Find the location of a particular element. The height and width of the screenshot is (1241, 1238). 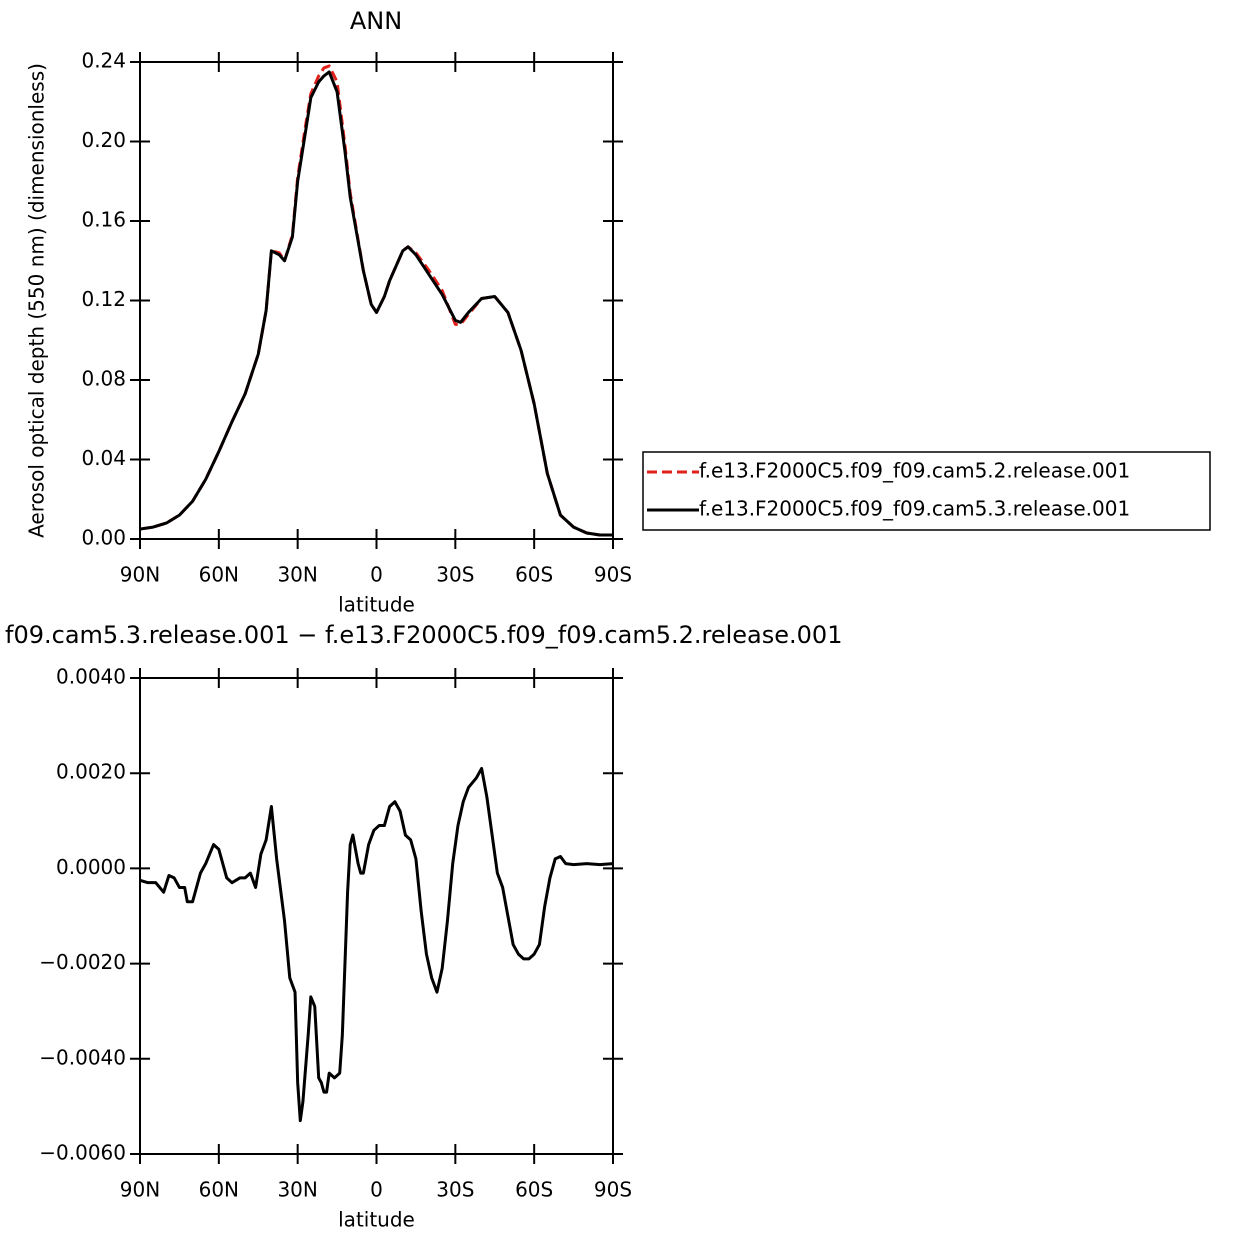

legend-label: f.e13.F2000C5.f09_f09.cam5.3.release.001 is located at coordinates (914, 509).